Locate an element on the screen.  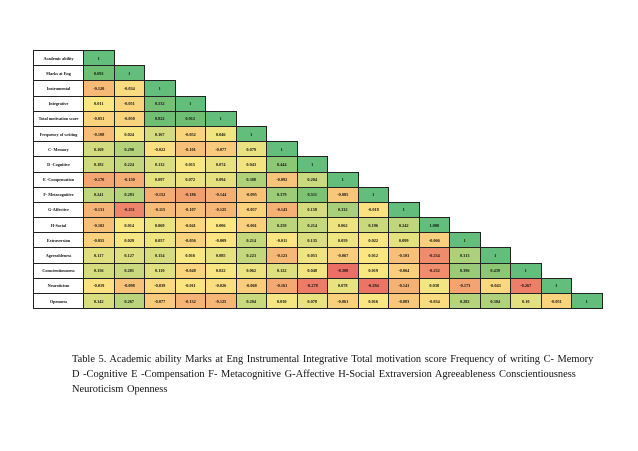
correlation-cell: -0.161 is located at coordinates (282, 286).